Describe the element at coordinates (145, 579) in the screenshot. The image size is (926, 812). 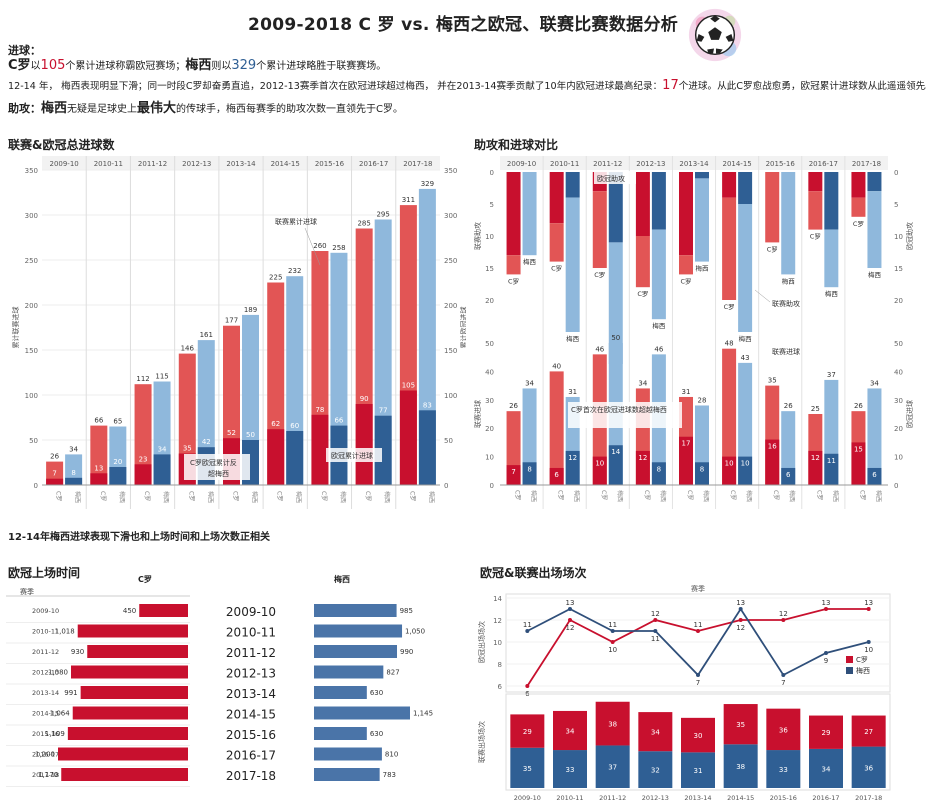
I see `cr-column-title: C罗` at that location.